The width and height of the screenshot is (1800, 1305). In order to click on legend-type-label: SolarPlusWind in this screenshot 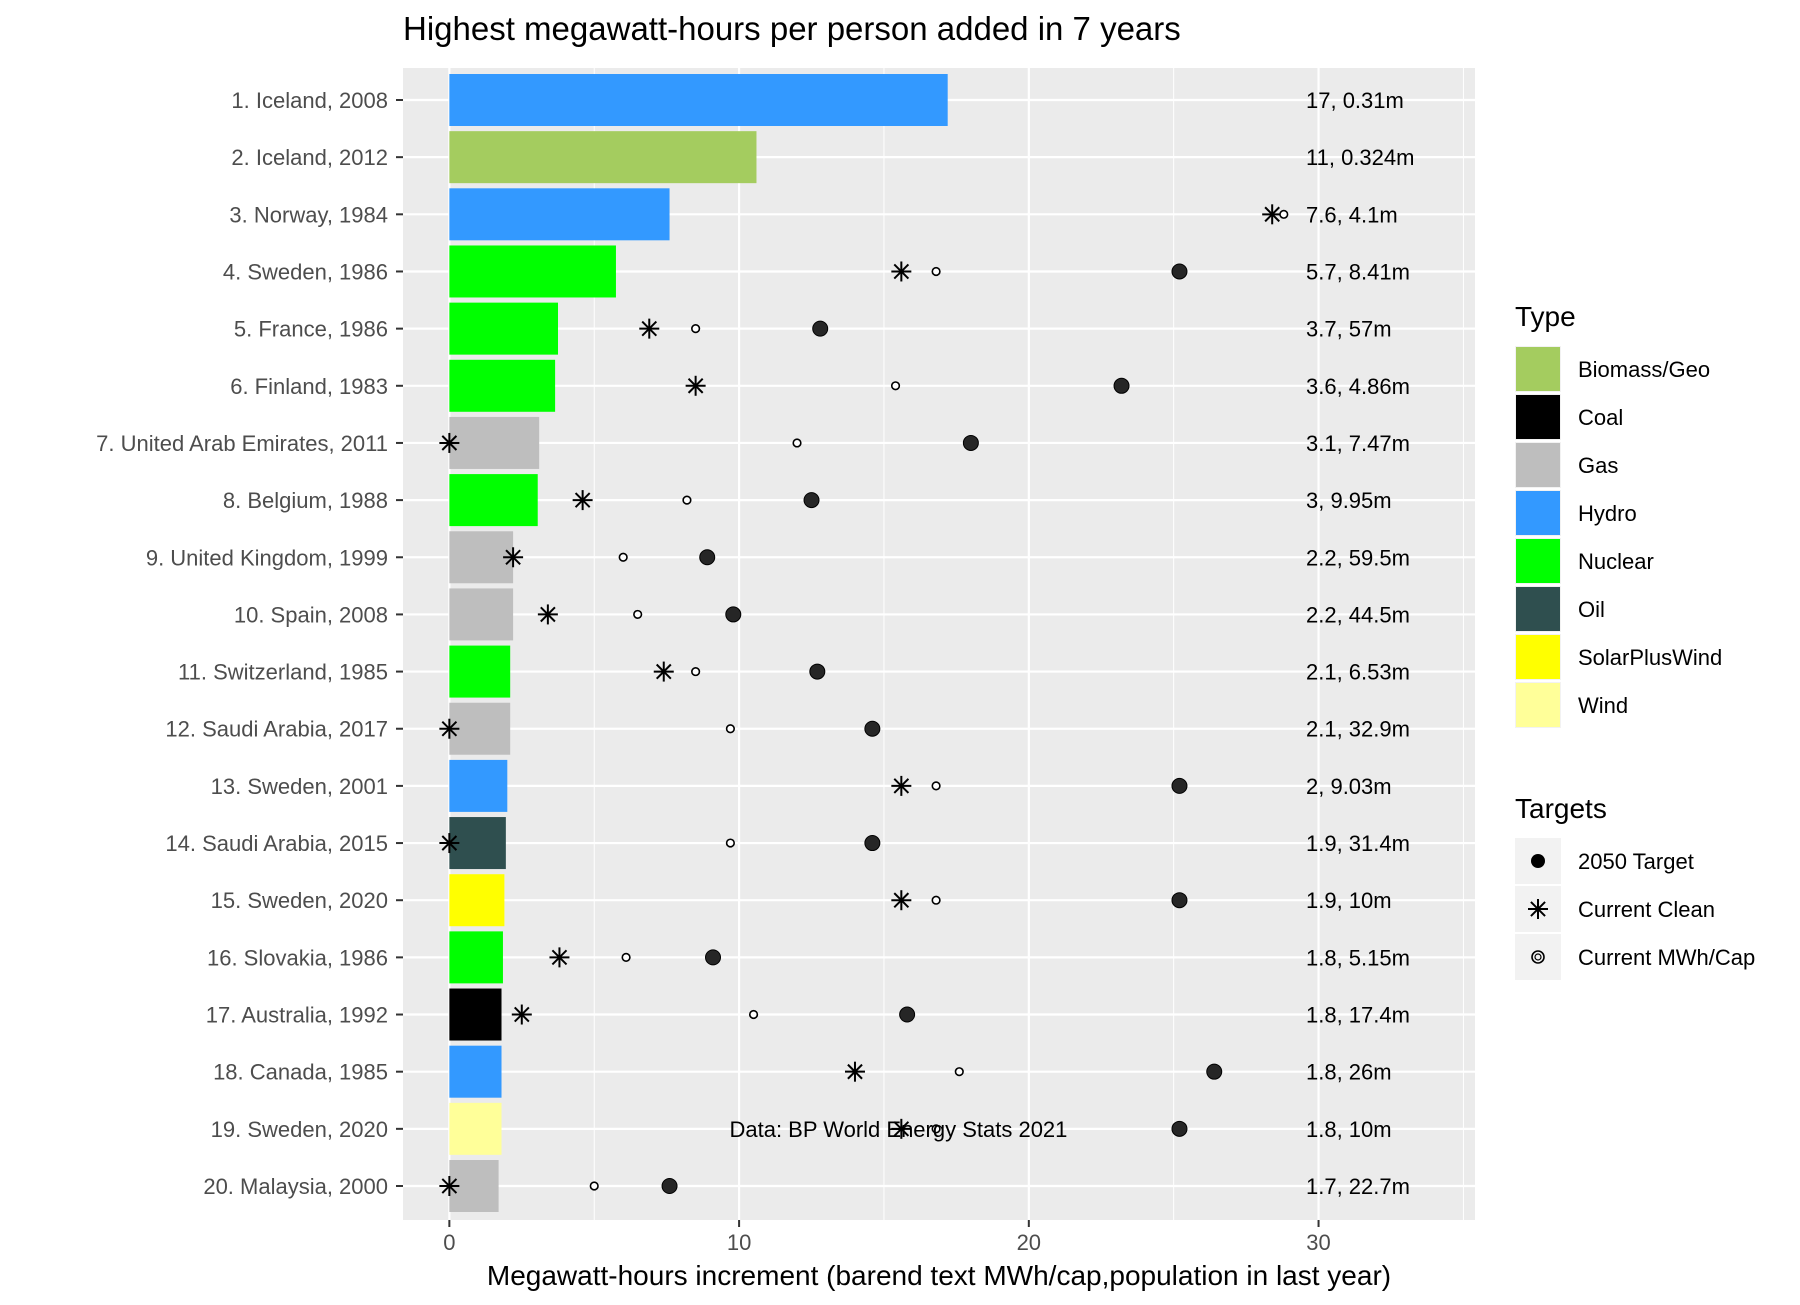, I will do `click(1650, 657)`.